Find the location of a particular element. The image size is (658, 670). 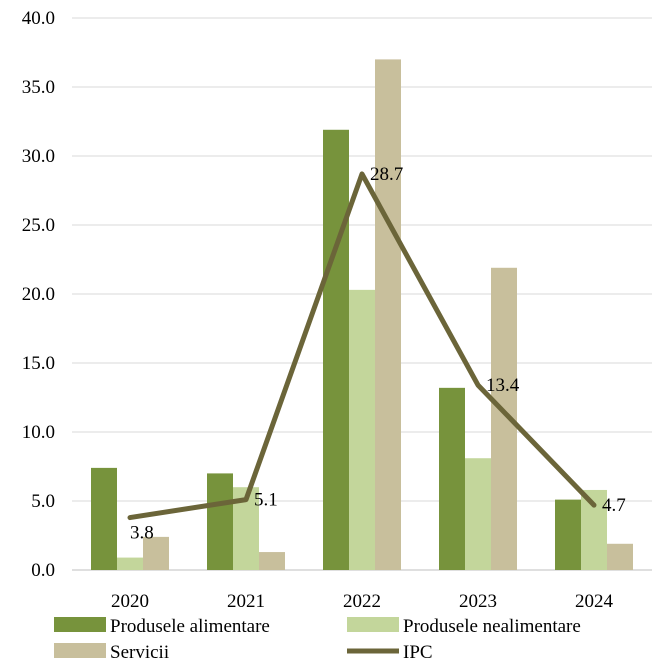

data-label-ipc-2021: 5.1 is located at coordinates (266, 500).